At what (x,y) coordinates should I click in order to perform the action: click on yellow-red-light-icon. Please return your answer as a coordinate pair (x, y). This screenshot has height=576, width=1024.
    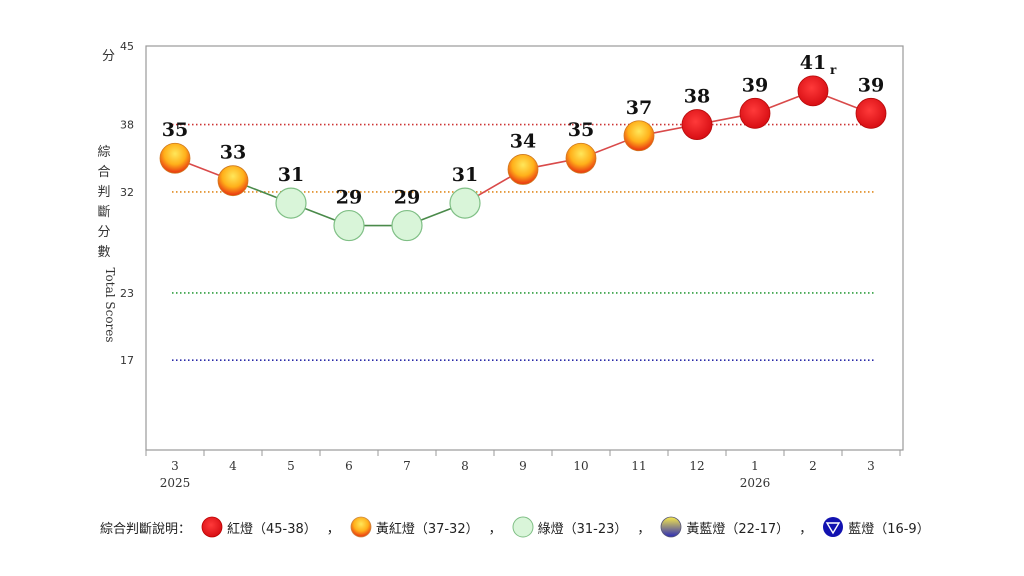
    Looking at the image, I should click on (361, 527).